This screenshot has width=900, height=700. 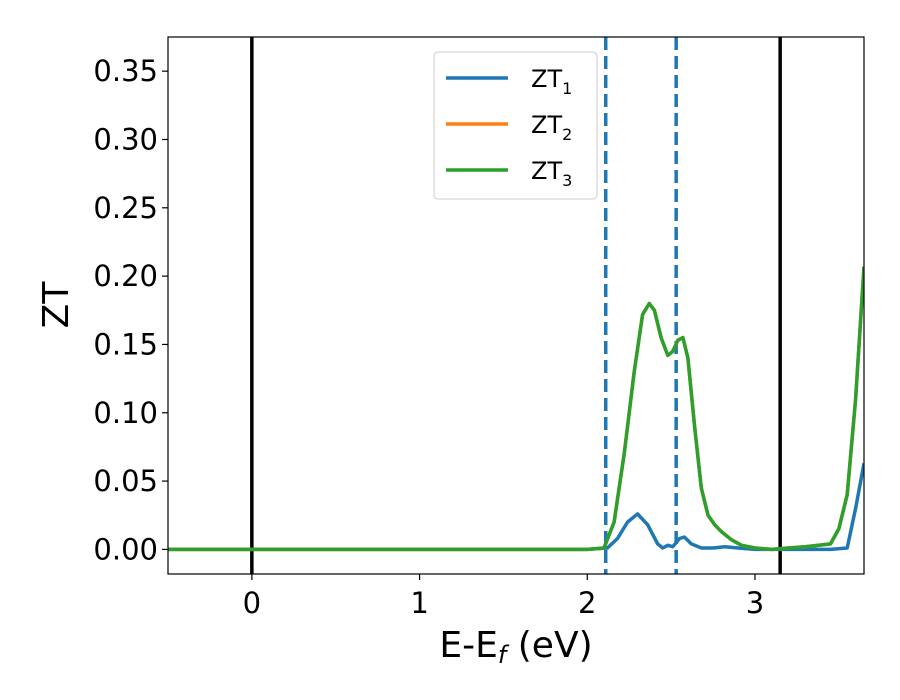 What do you see at coordinates (468, 645) in the screenshot?
I see `x-axis-title-main: E-E` at bounding box center [468, 645].